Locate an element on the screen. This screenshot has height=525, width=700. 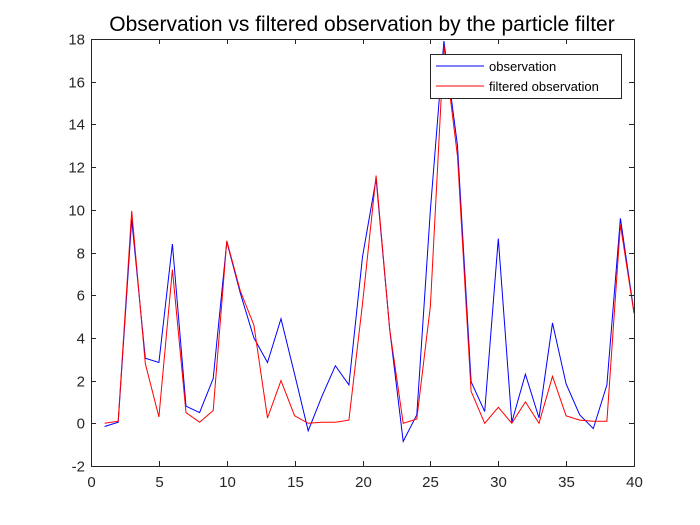
y-tick-label: 14 is located at coordinates (76, 125).